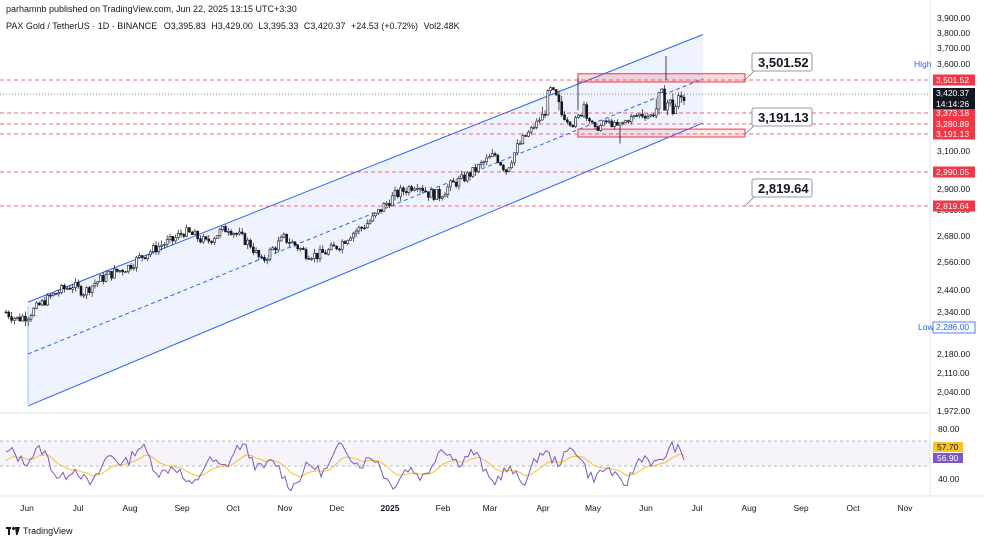 The width and height of the screenshot is (984, 541). I want to click on level-tag-1: 3,373.18, so click(952, 113).